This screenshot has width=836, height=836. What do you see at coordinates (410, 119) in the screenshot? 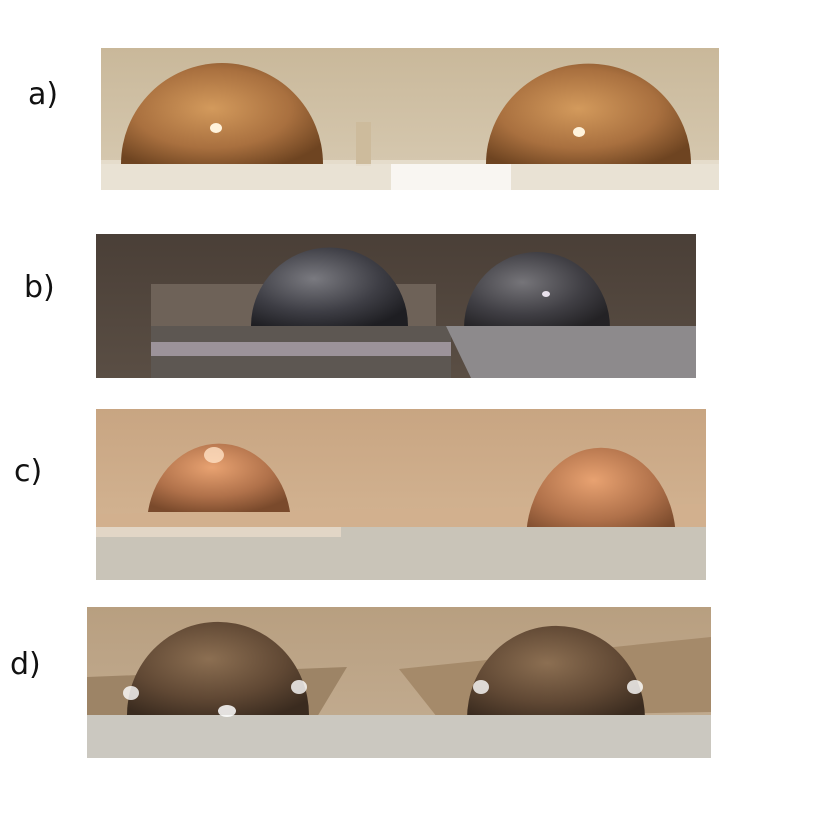
I see `panel-a-photo` at bounding box center [410, 119].